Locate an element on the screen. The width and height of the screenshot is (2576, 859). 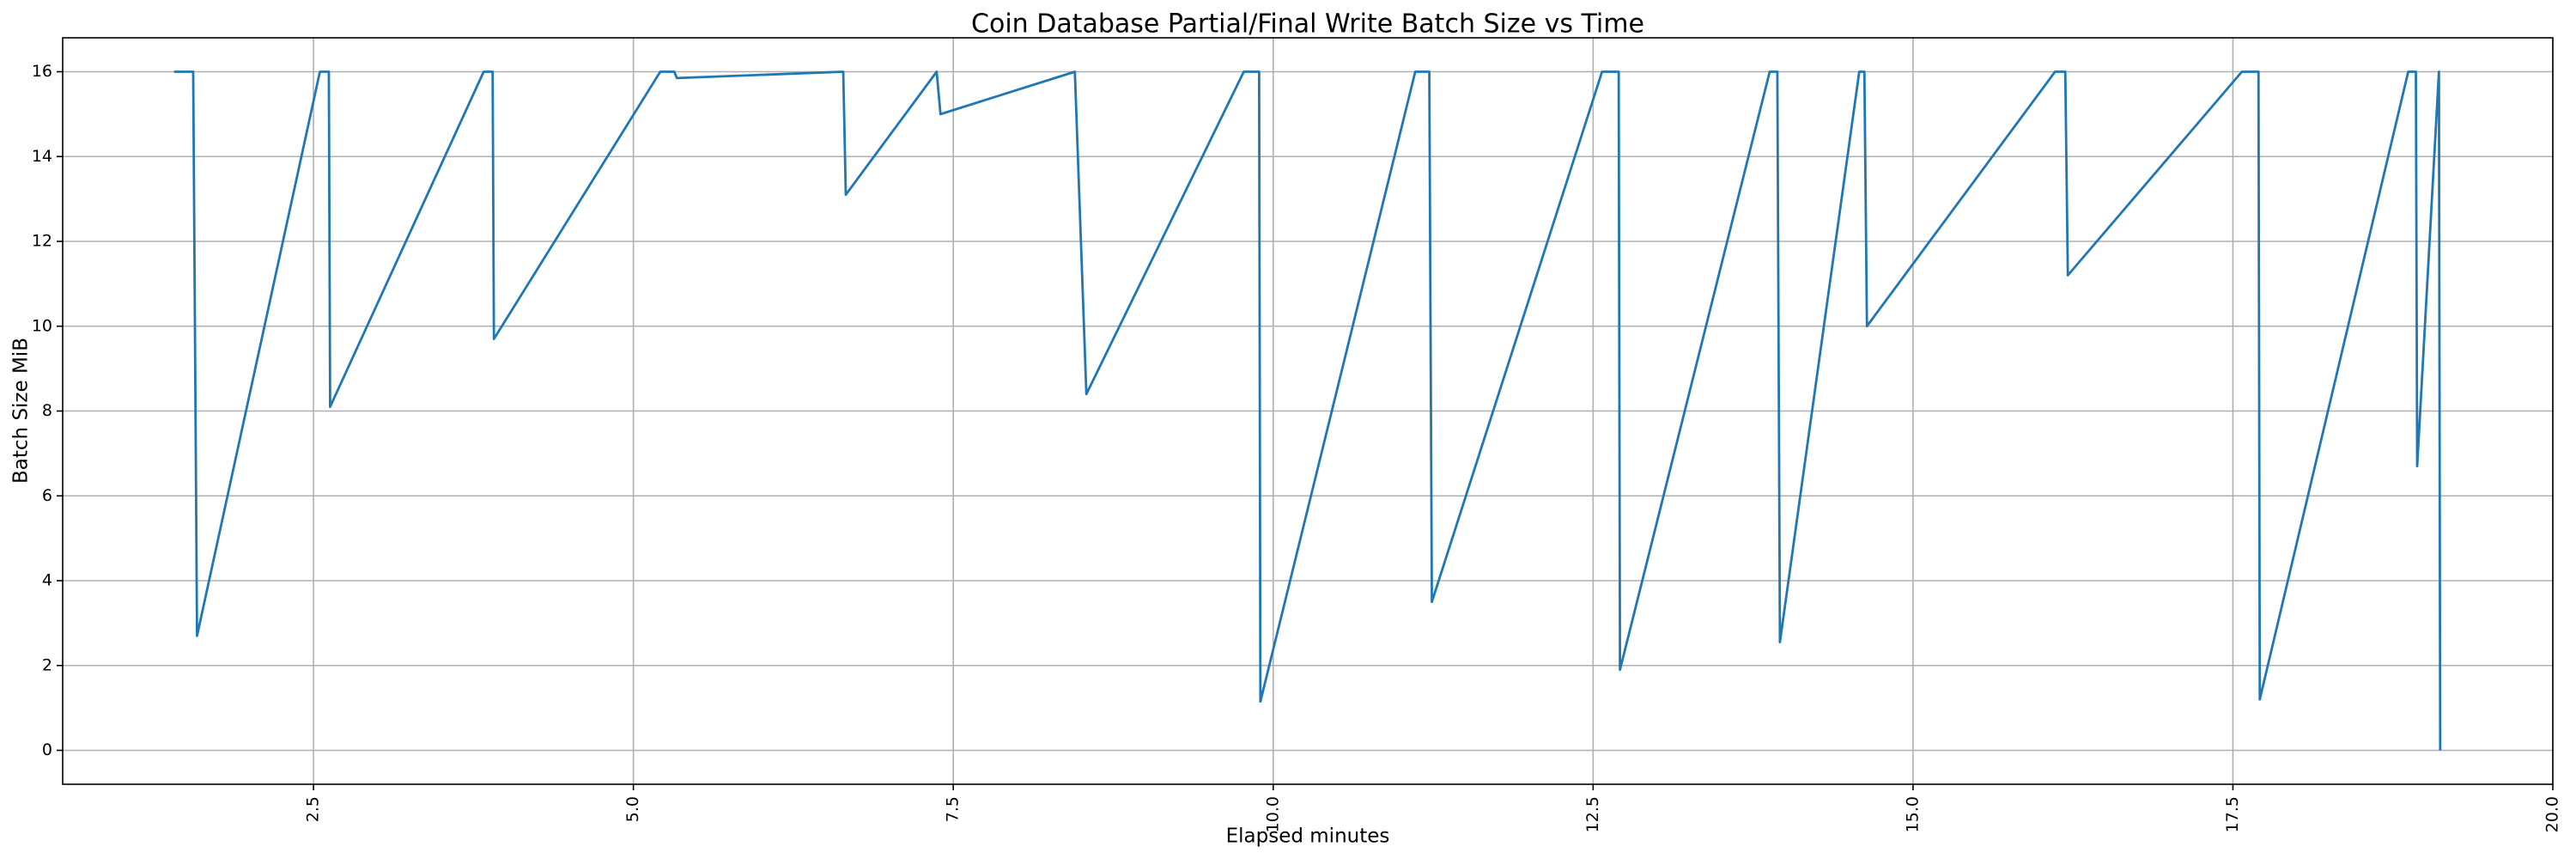
y-axis-label: Batch Size MiB is located at coordinates (21, 411).